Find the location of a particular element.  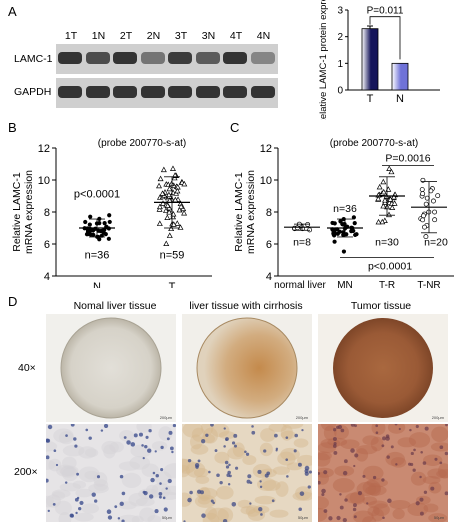

image-cirrhosis-40x: 200μm is located at coordinates (247, 368).